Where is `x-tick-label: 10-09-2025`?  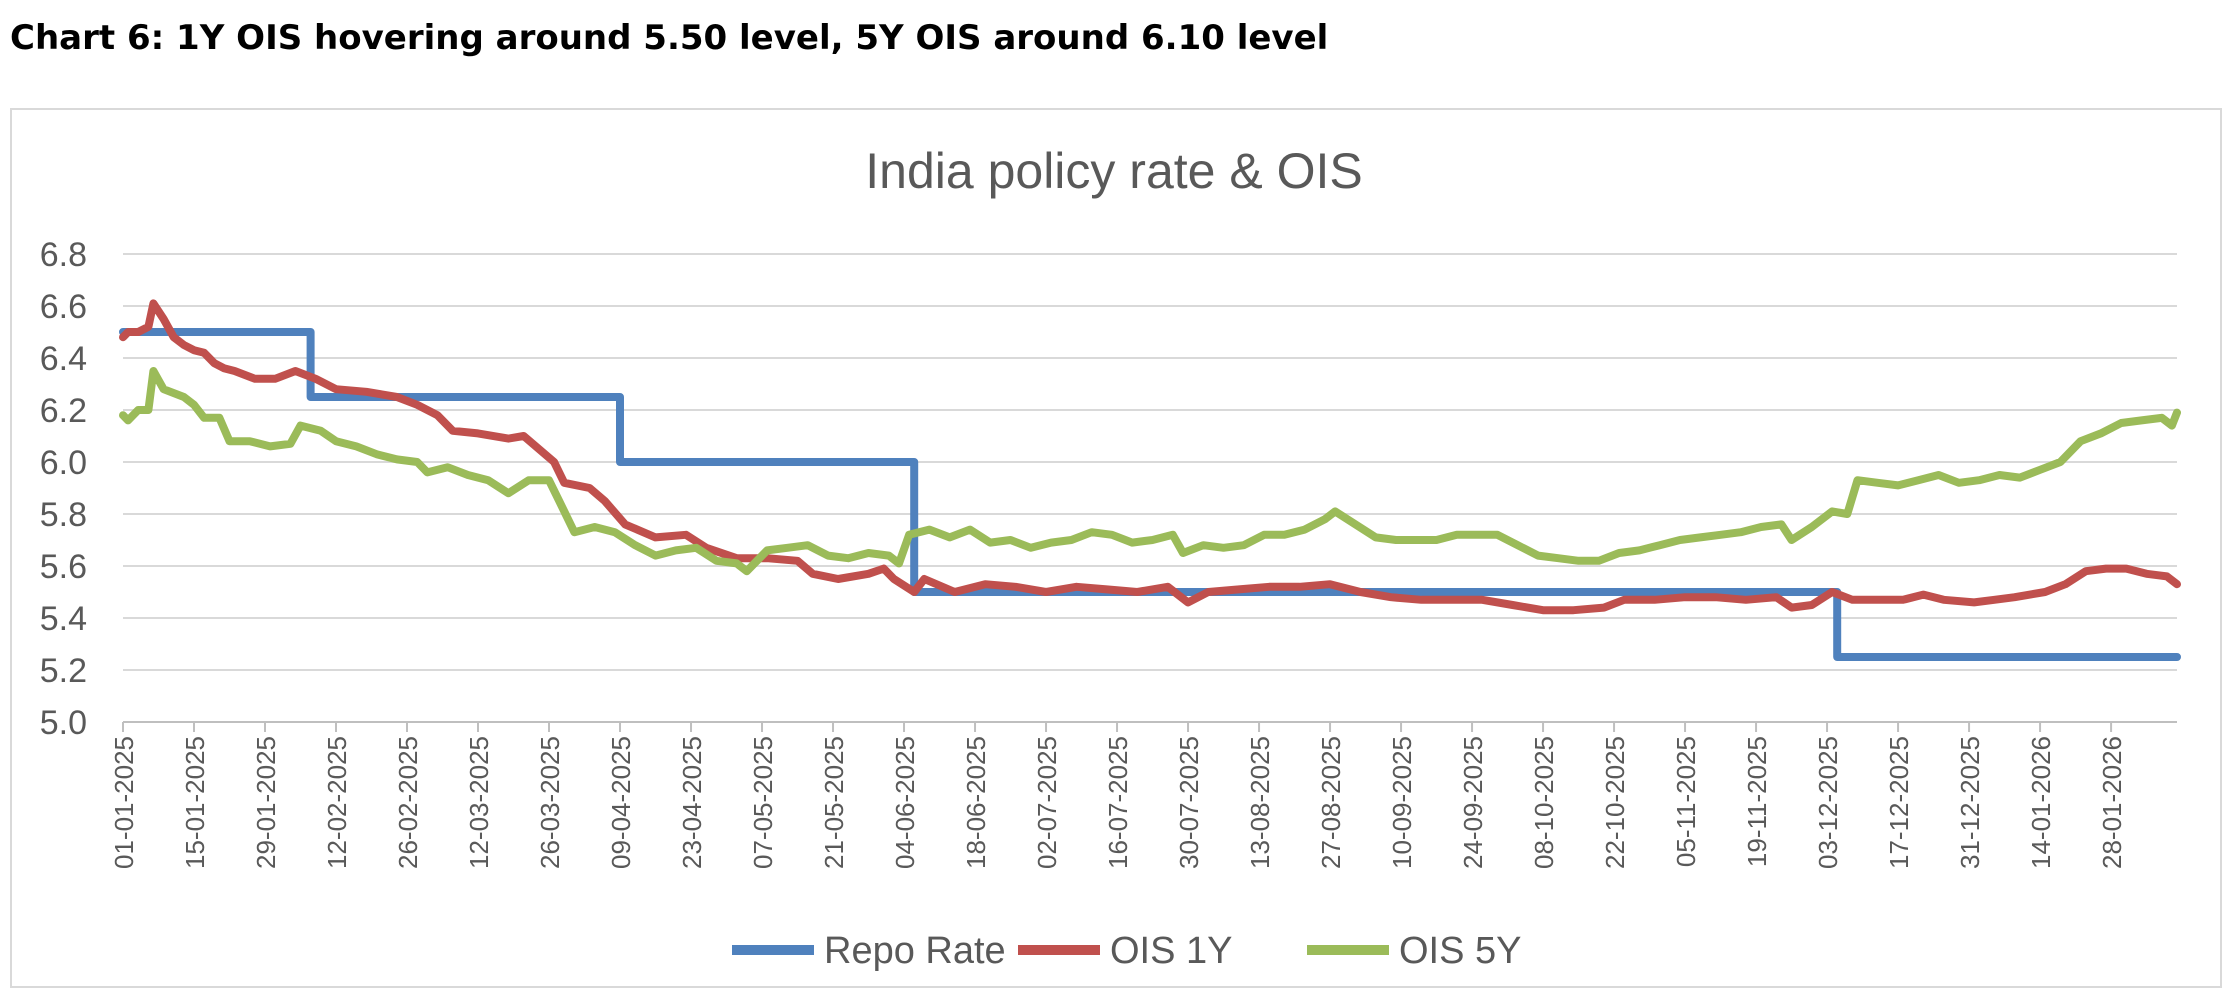
x-tick-label: 10-09-2025 is located at coordinates (1402, 802).